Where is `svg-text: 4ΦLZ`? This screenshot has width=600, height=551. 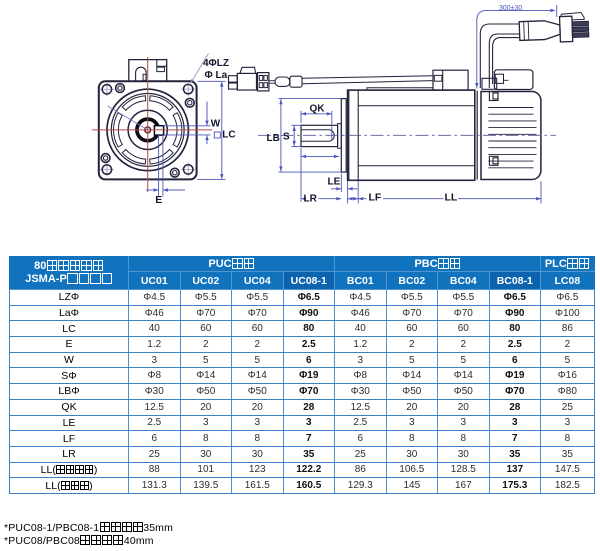 svg-text: 4ΦLZ is located at coordinates (216, 63).